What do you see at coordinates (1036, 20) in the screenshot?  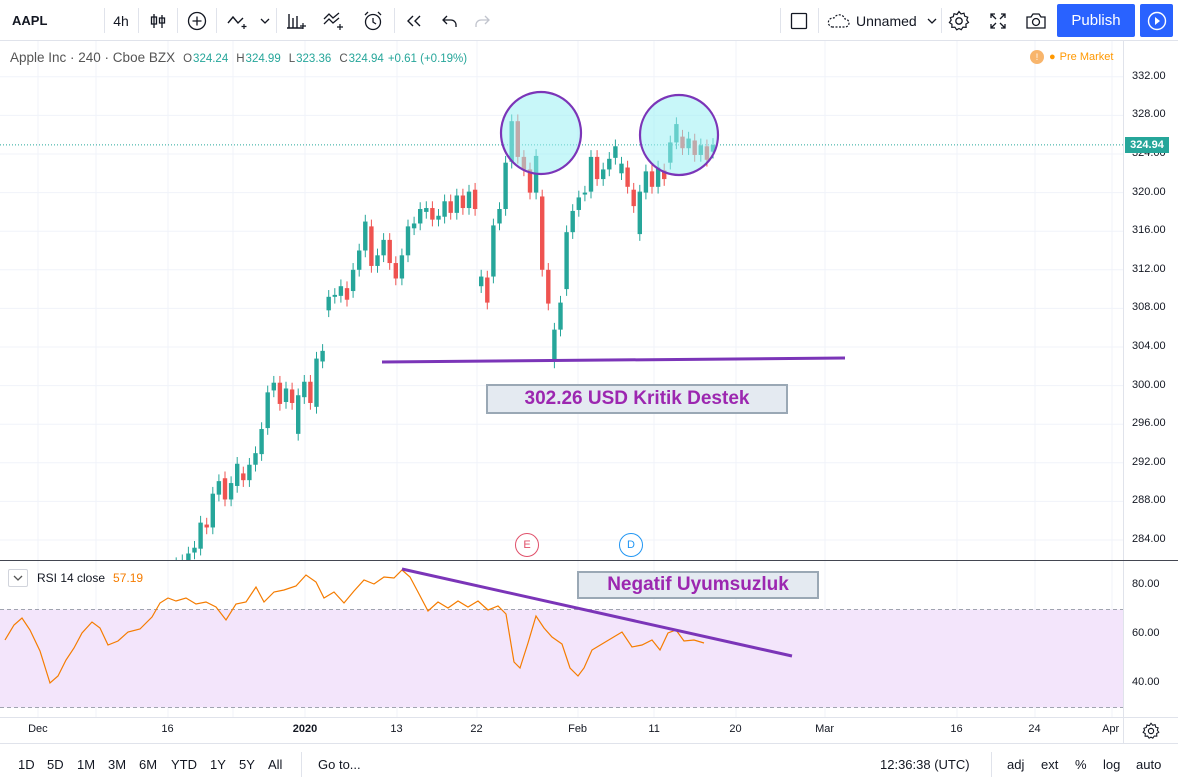 I see `snapshot-icon` at bounding box center [1036, 20].